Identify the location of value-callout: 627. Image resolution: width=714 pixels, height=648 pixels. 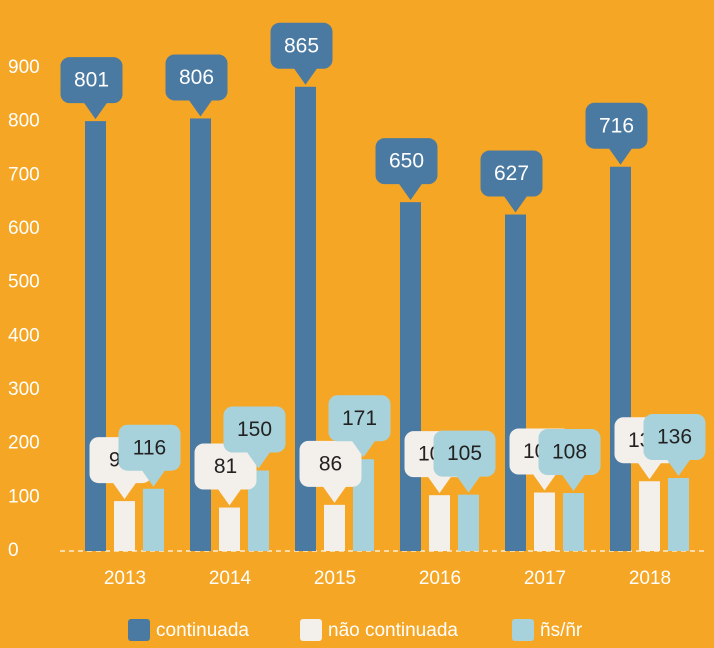
(511, 181).